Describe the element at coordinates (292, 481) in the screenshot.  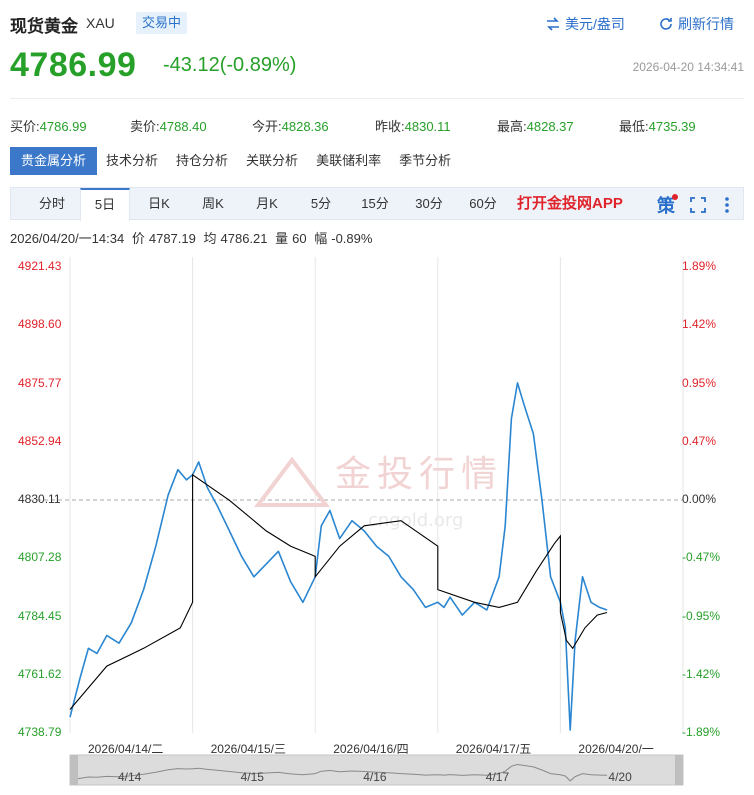
I see `watermark-logo` at that location.